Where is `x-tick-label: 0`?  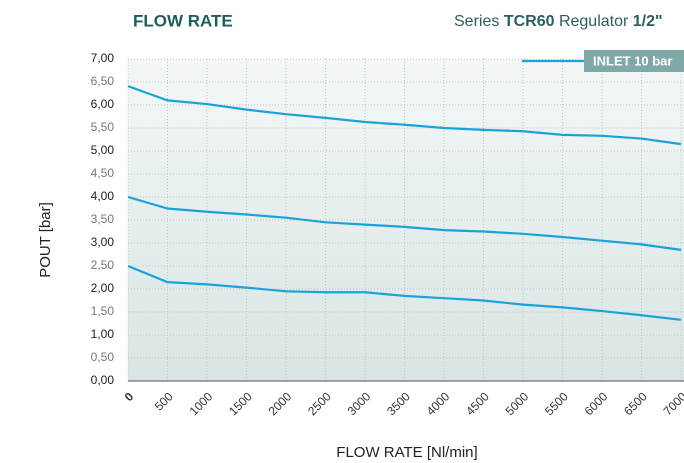
x-tick-label: 0 is located at coordinates (129, 396).